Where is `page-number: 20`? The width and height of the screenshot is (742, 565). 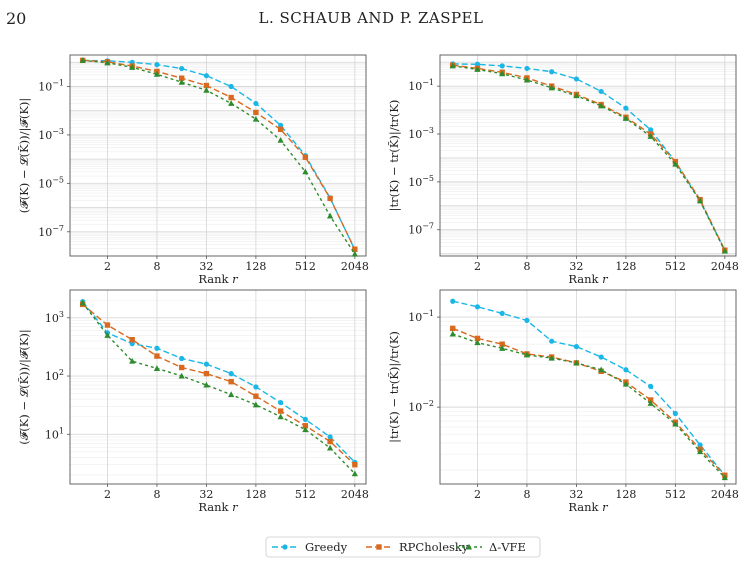 page-number: 20 is located at coordinates (16, 18).